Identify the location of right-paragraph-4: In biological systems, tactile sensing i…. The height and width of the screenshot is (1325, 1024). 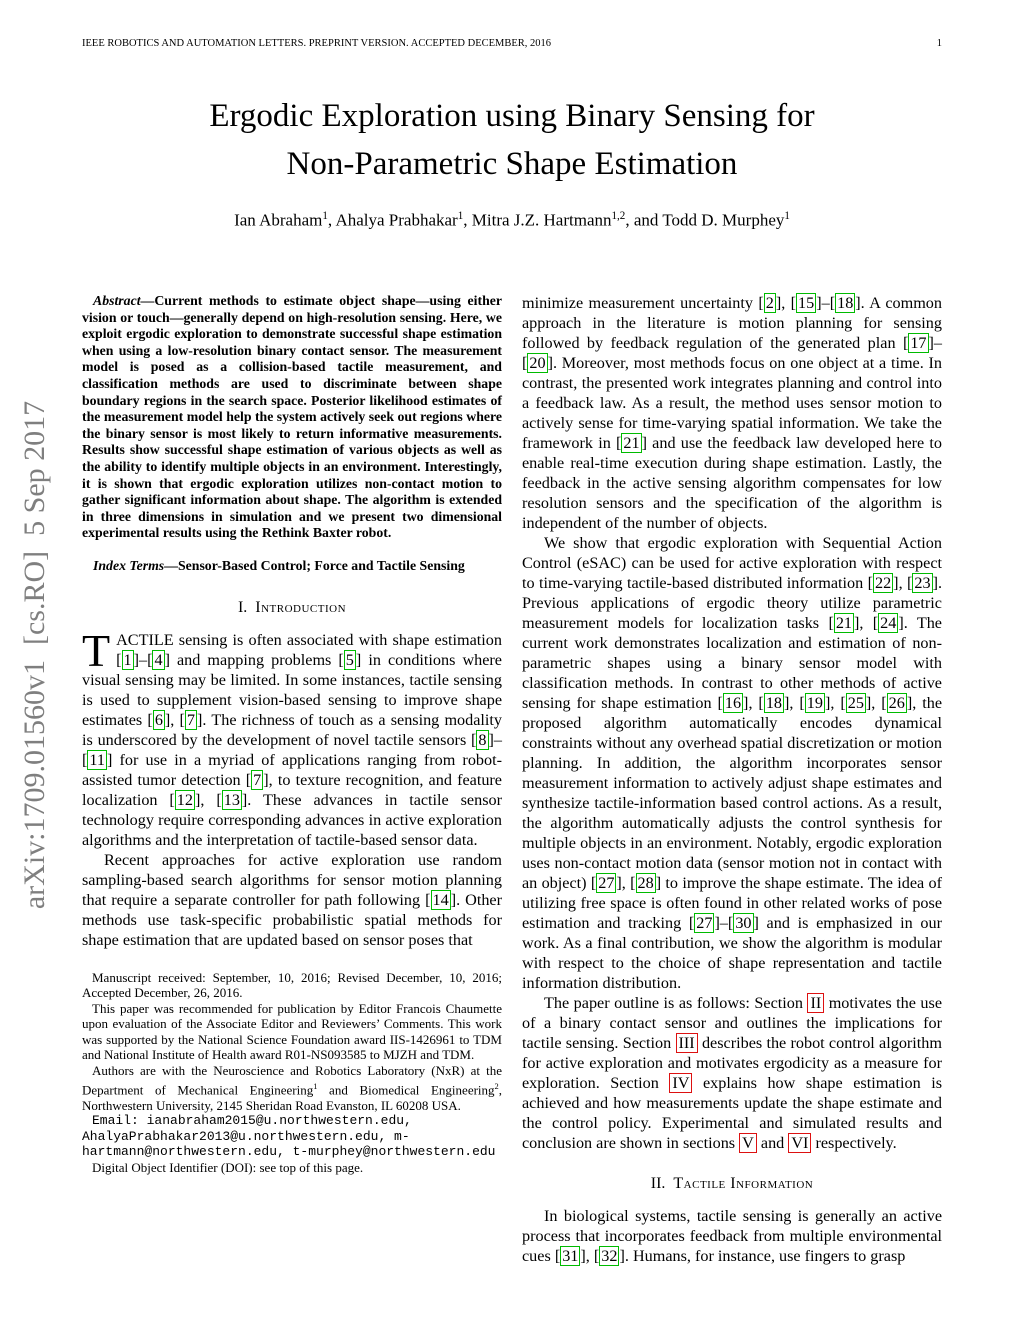
(732, 1236).